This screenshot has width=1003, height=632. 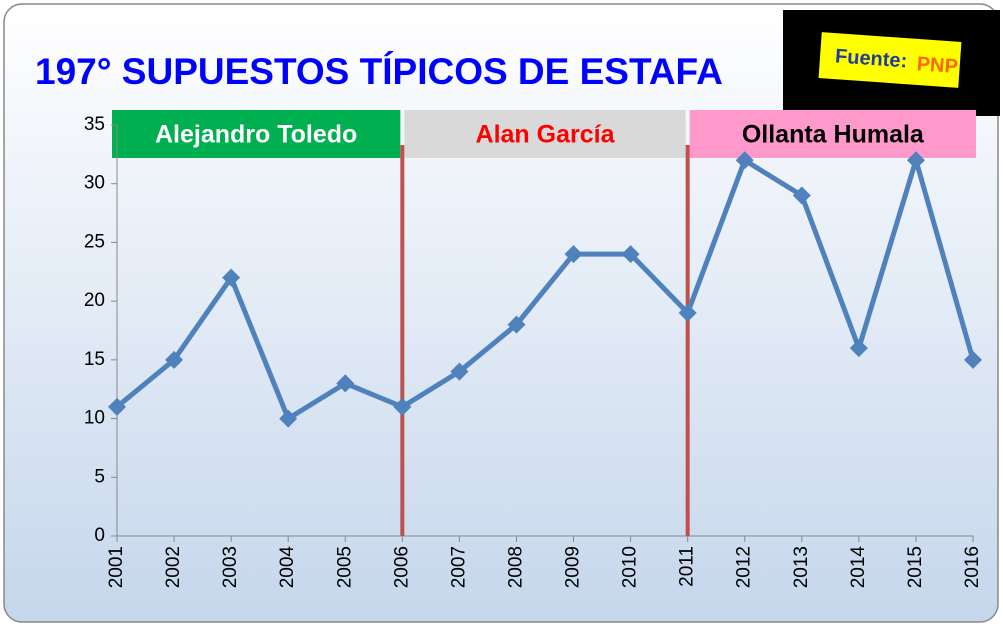 What do you see at coordinates (94, 300) in the screenshot?
I see `y-tick-label: 20` at bounding box center [94, 300].